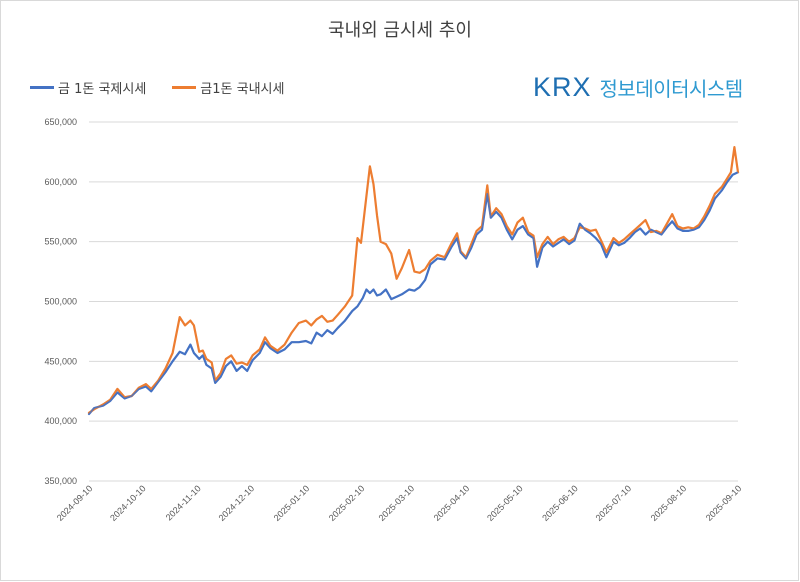  What do you see at coordinates (237, 503) in the screenshot?
I see `x-tick-label: 2024-12-10` at bounding box center [237, 503].